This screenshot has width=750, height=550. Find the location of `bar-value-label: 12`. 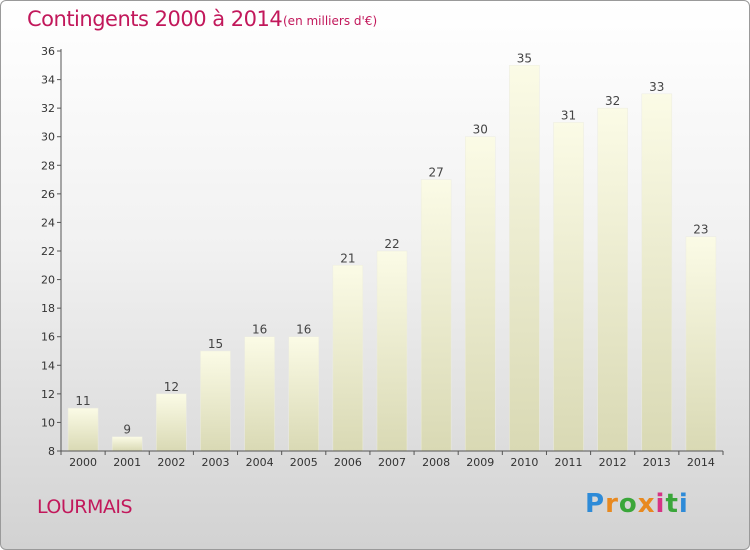

bar-value-label: 12 is located at coordinates (171, 387).